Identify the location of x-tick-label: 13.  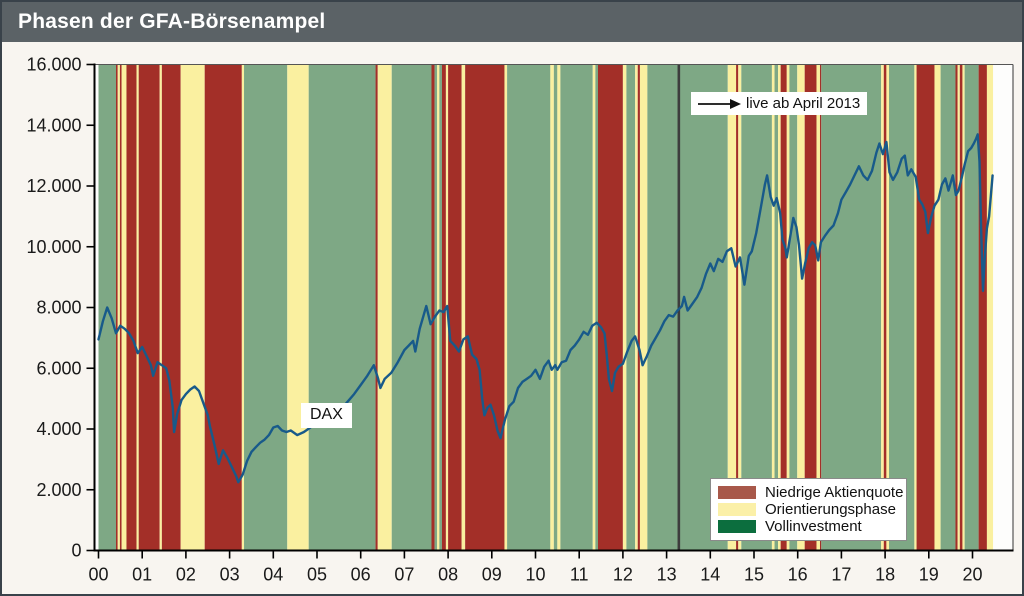
(667, 575).